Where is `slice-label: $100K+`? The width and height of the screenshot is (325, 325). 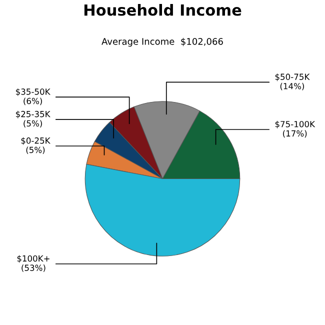 slice-label: $100K+ is located at coordinates (33, 259).